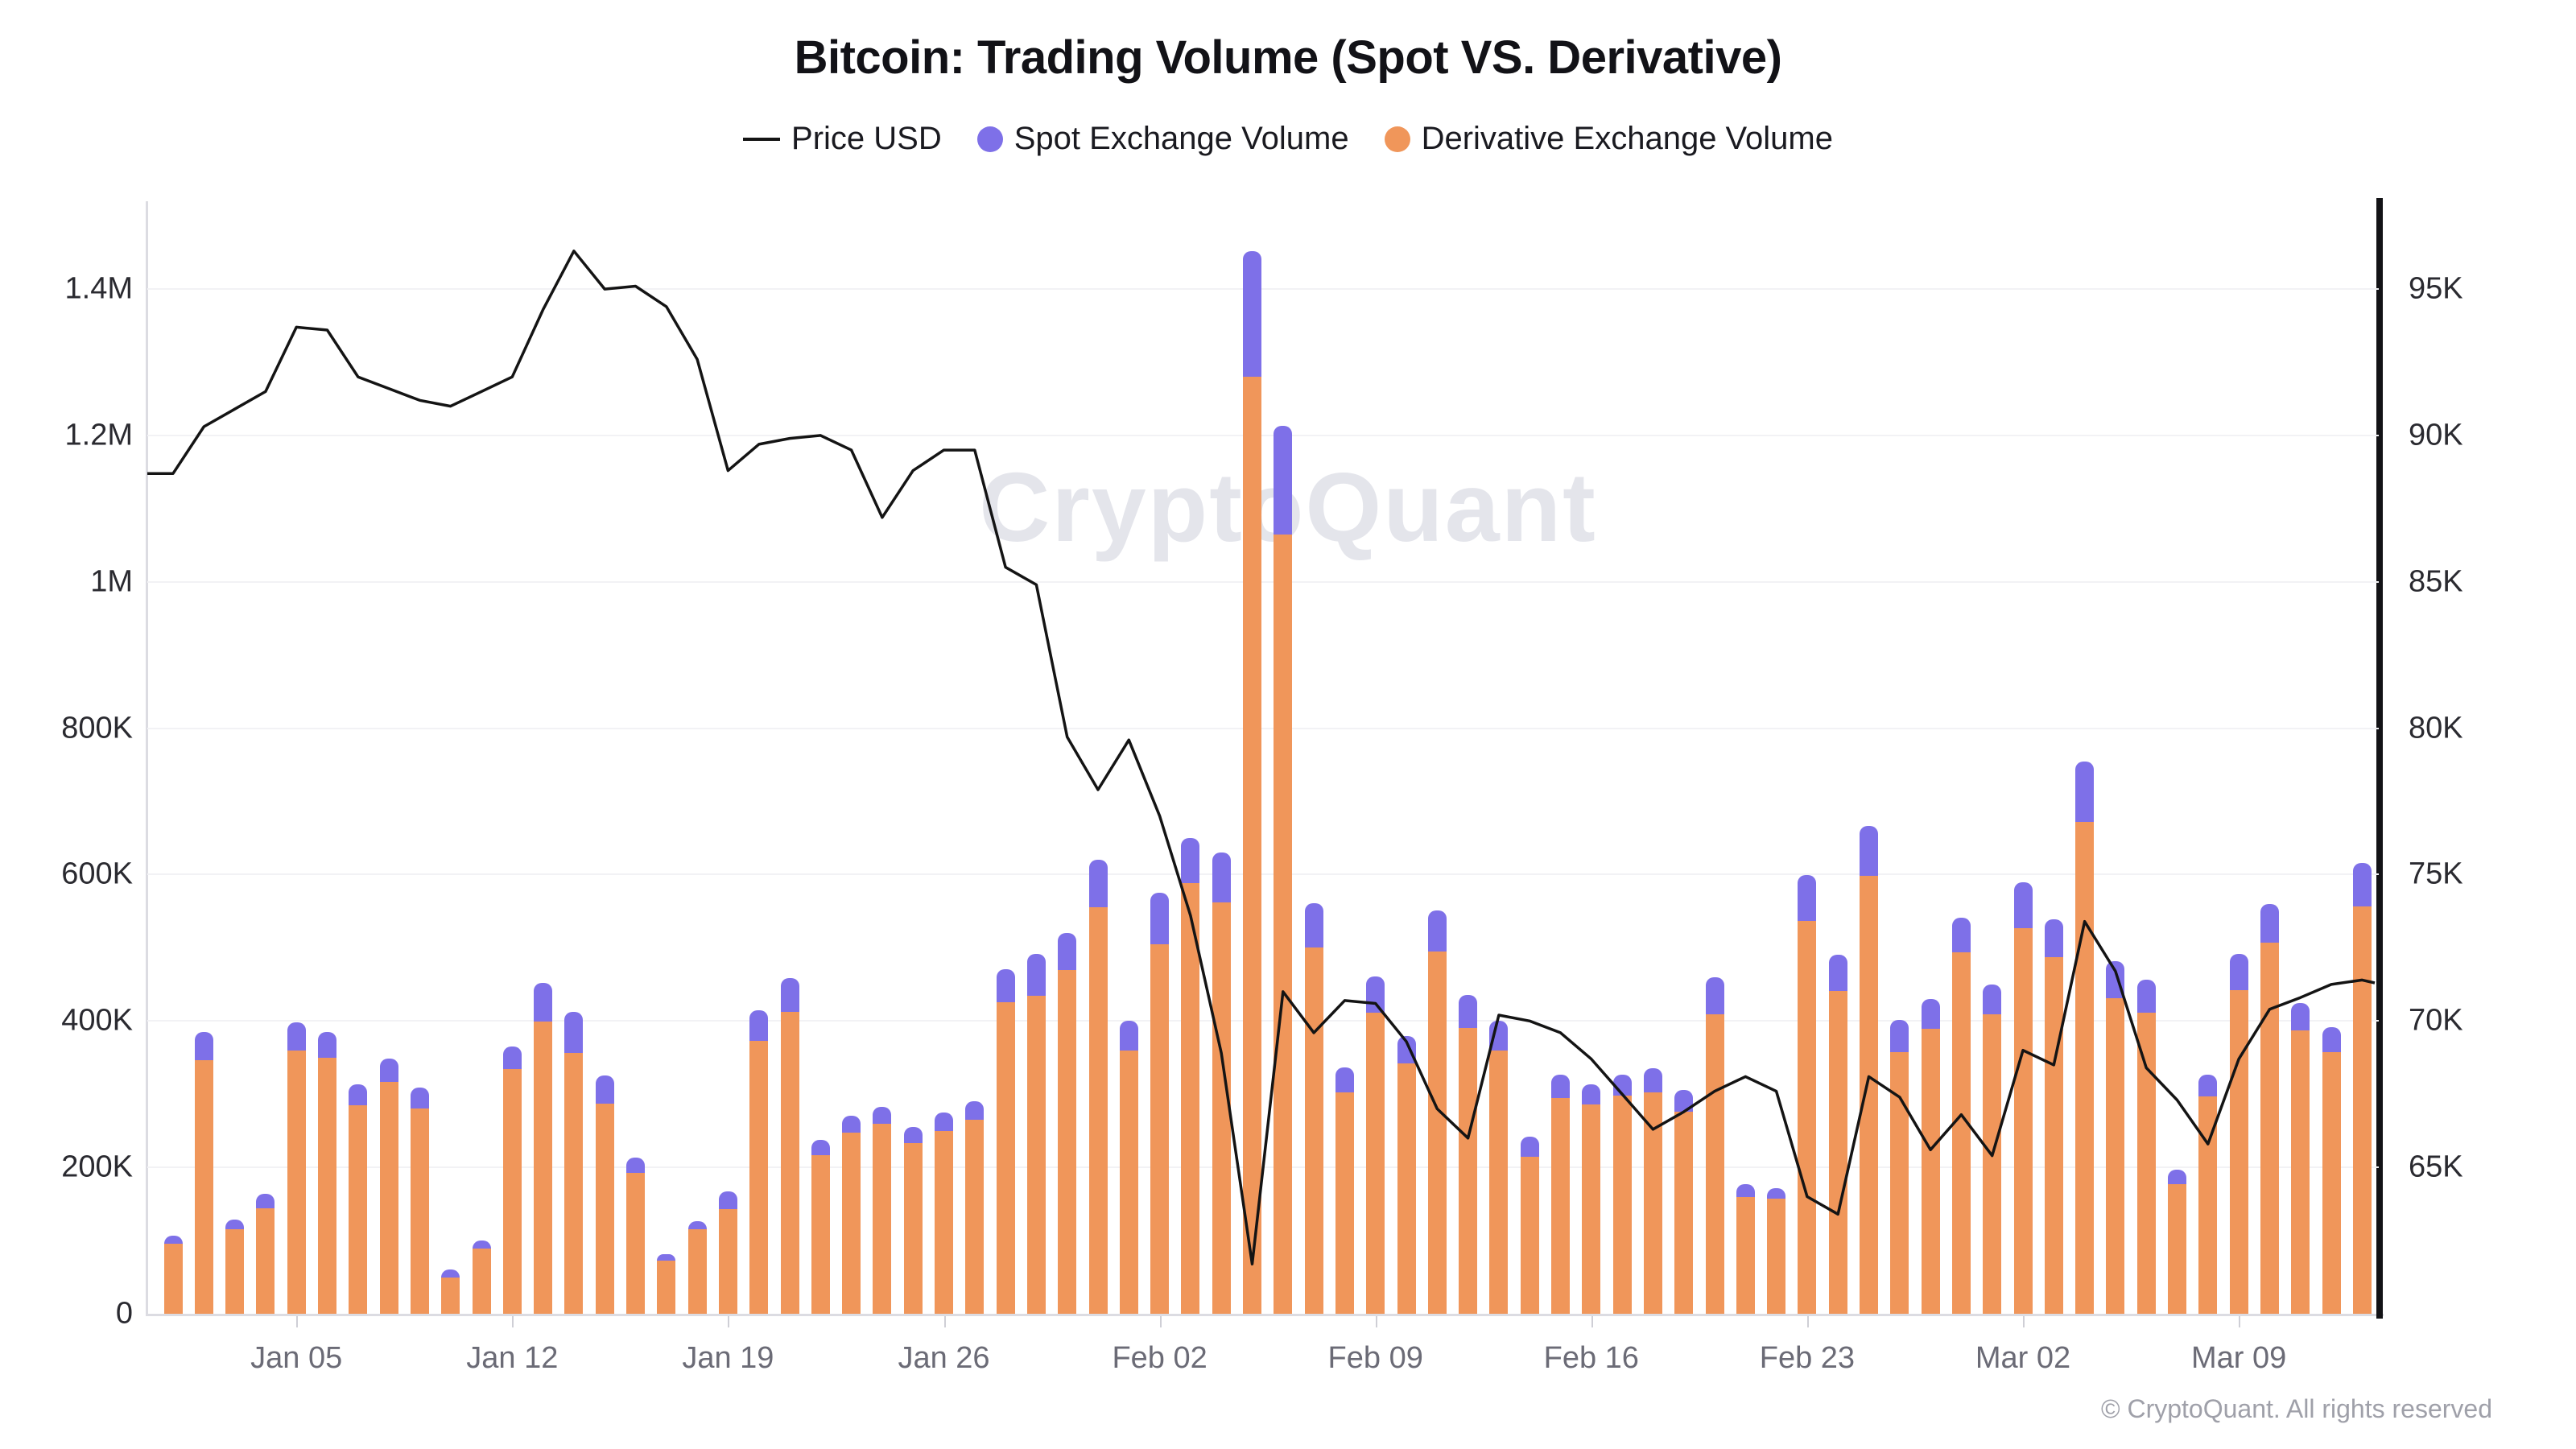 This screenshot has height=1449, width=2576. I want to click on x-axis-label: Feb 16, so click(1591, 1358).